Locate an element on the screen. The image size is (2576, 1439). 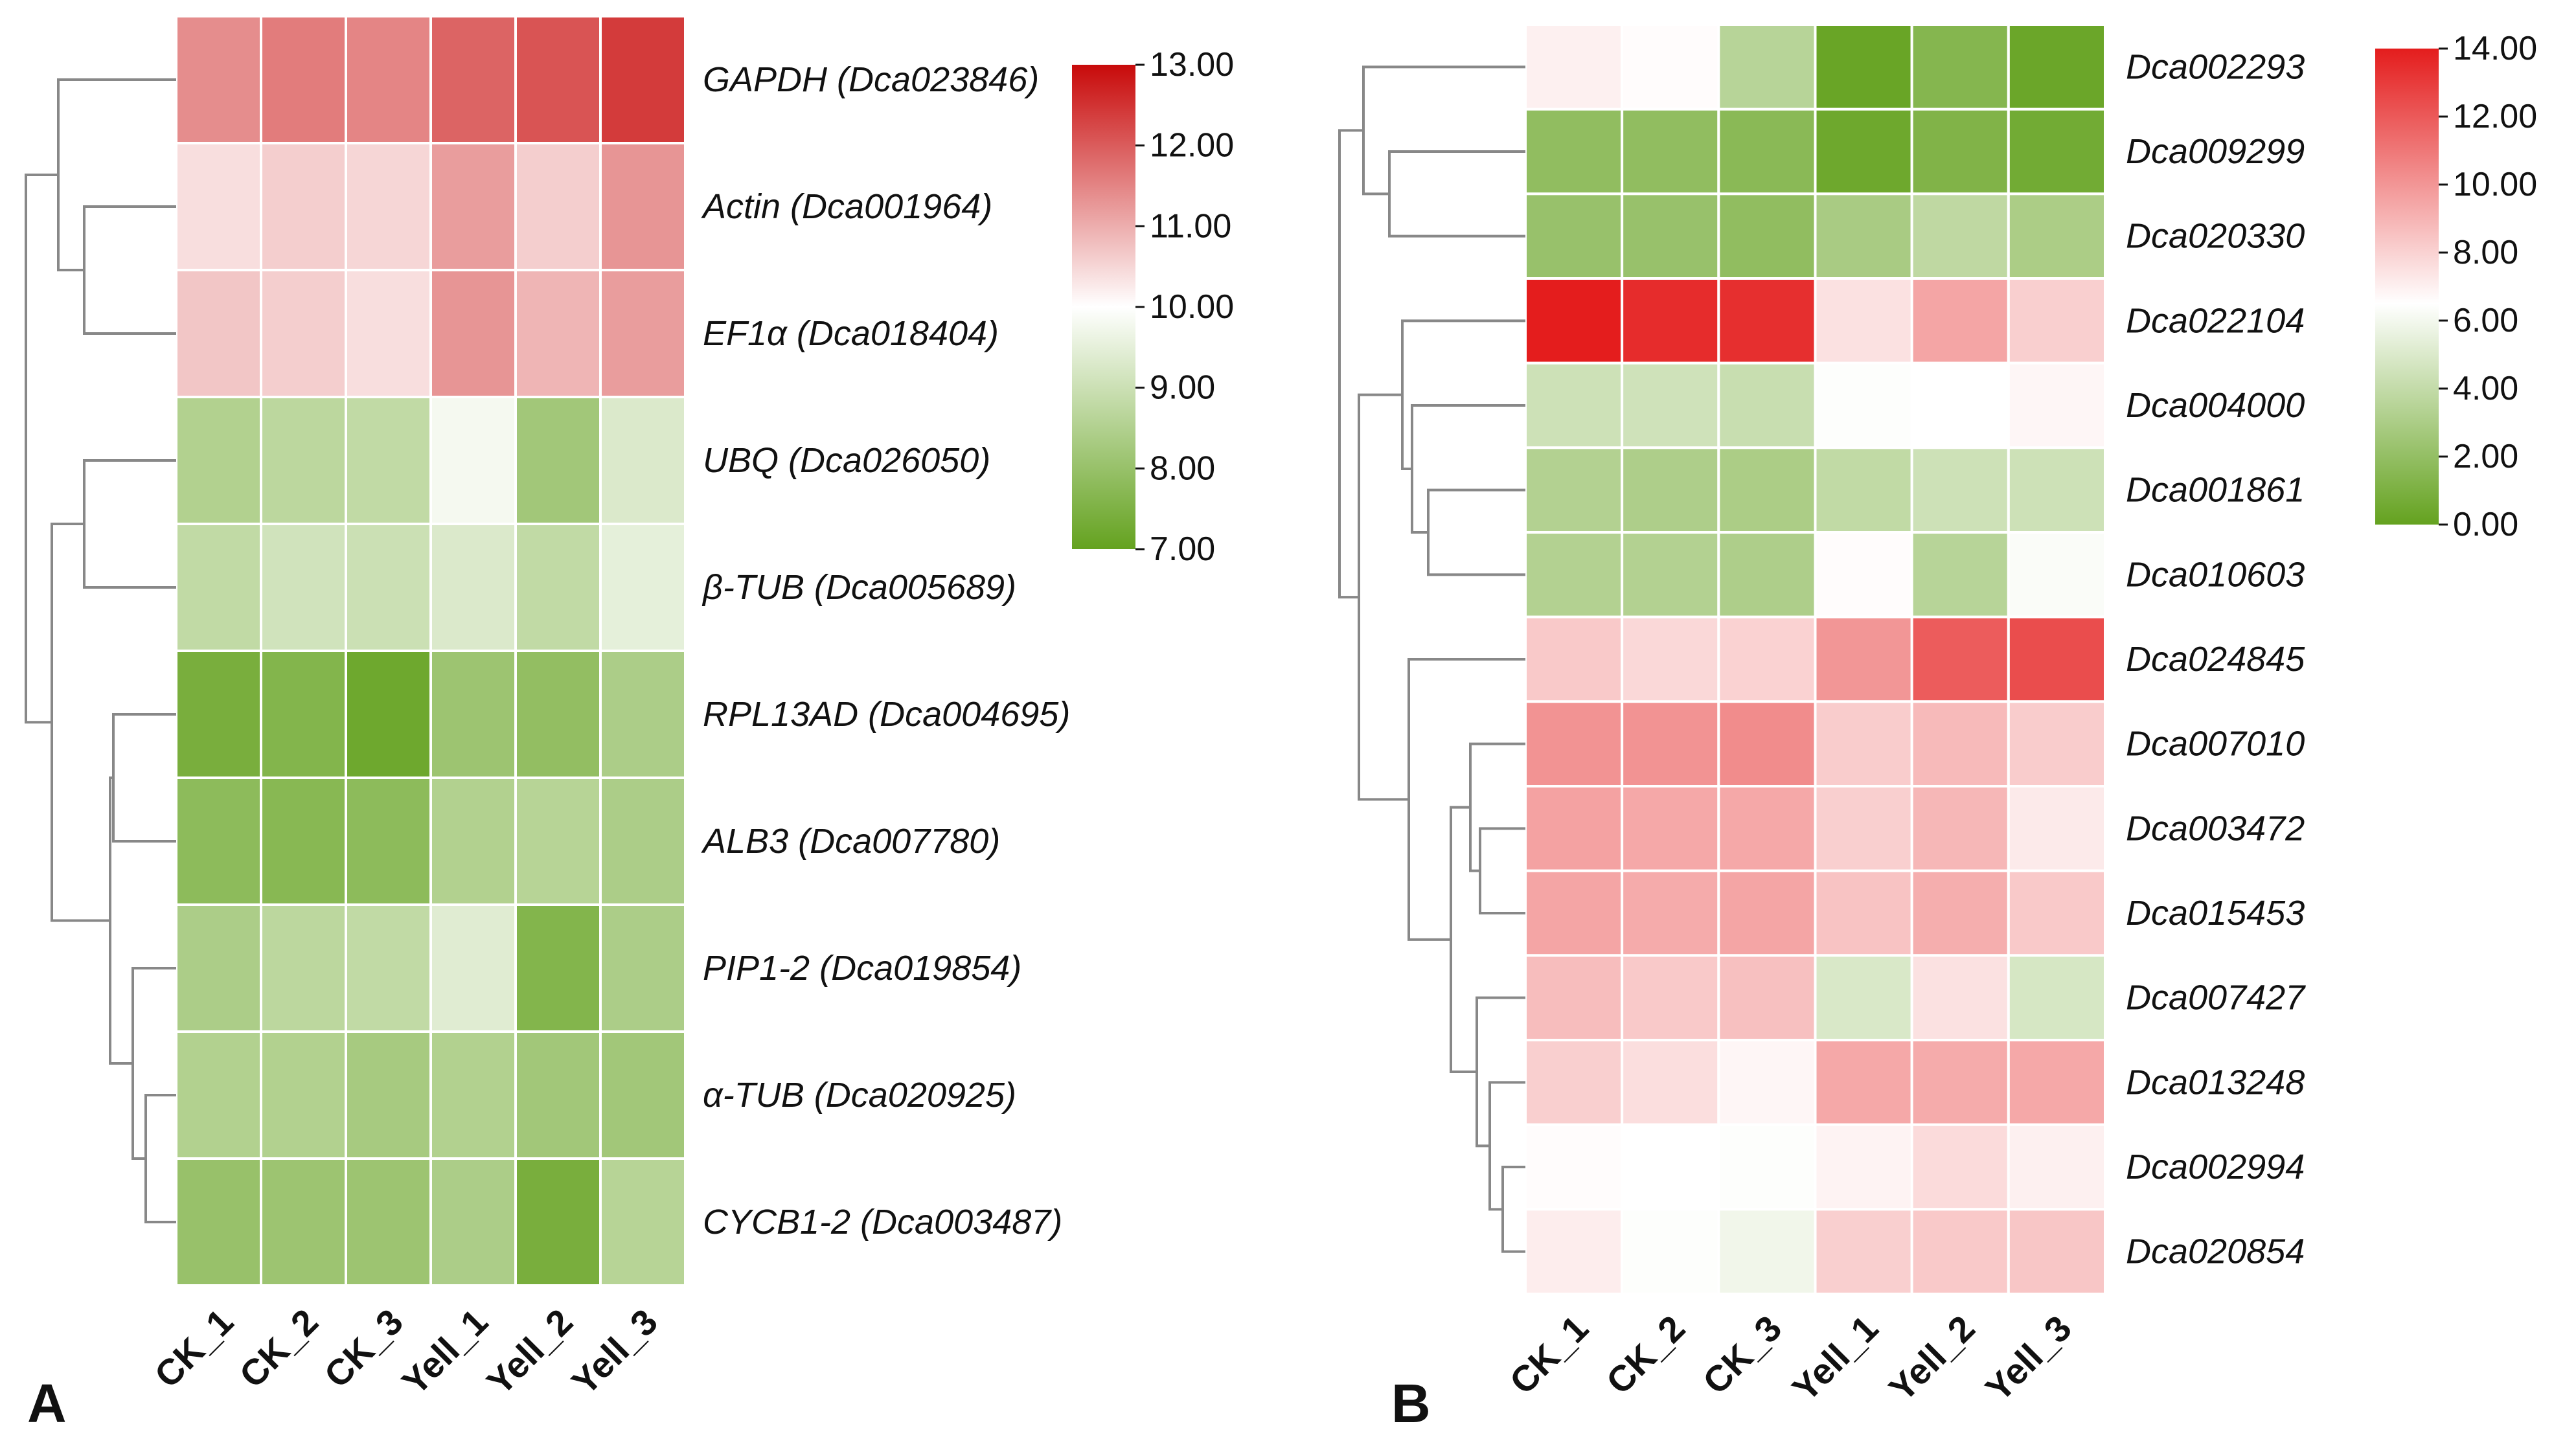
panel-label-a: A is located at coordinates (47, 1403).